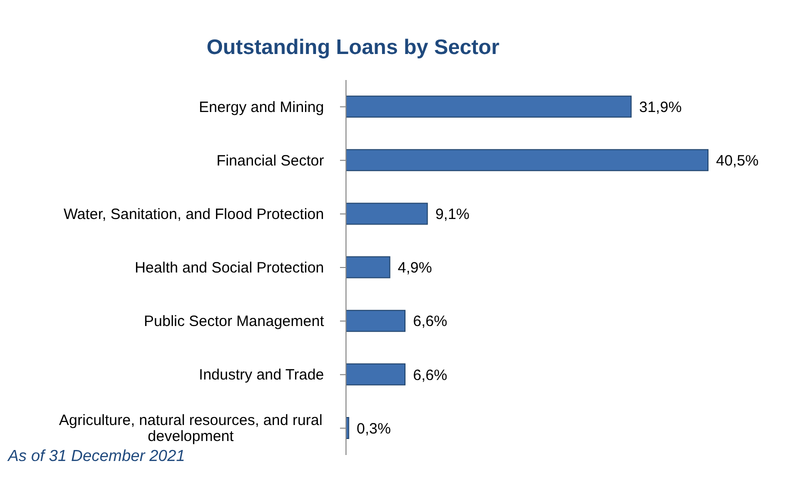  Describe the element at coordinates (261, 375) in the screenshot. I see `y-tick-label: Industry and Trade` at that location.